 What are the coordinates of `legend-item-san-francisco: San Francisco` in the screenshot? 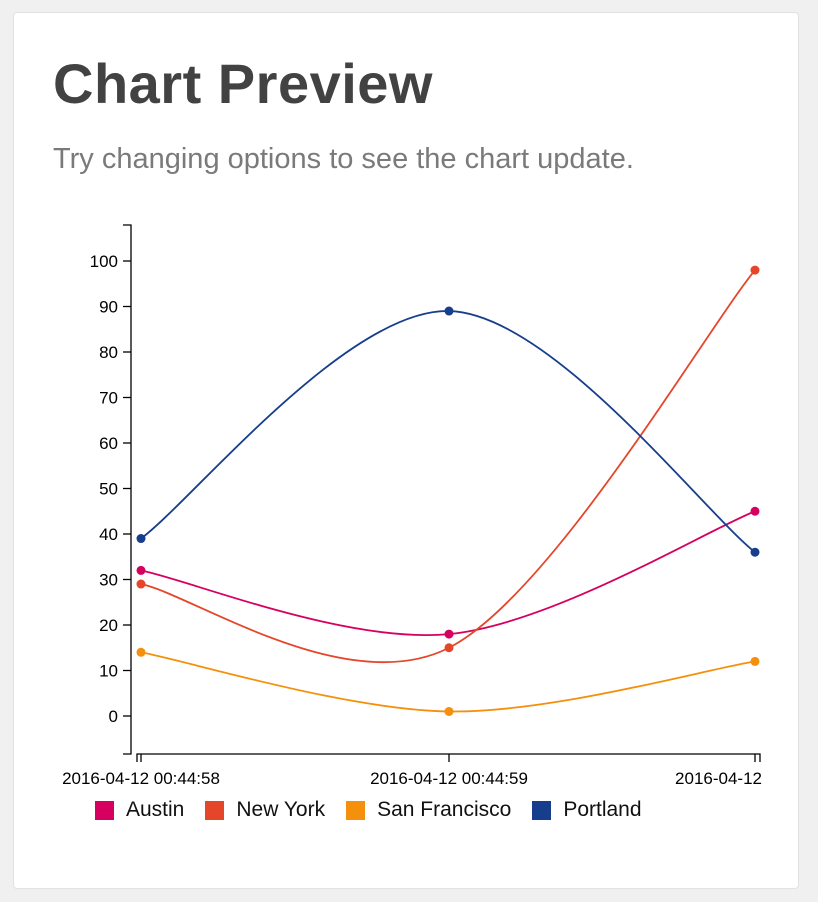 It's located at (428, 810).